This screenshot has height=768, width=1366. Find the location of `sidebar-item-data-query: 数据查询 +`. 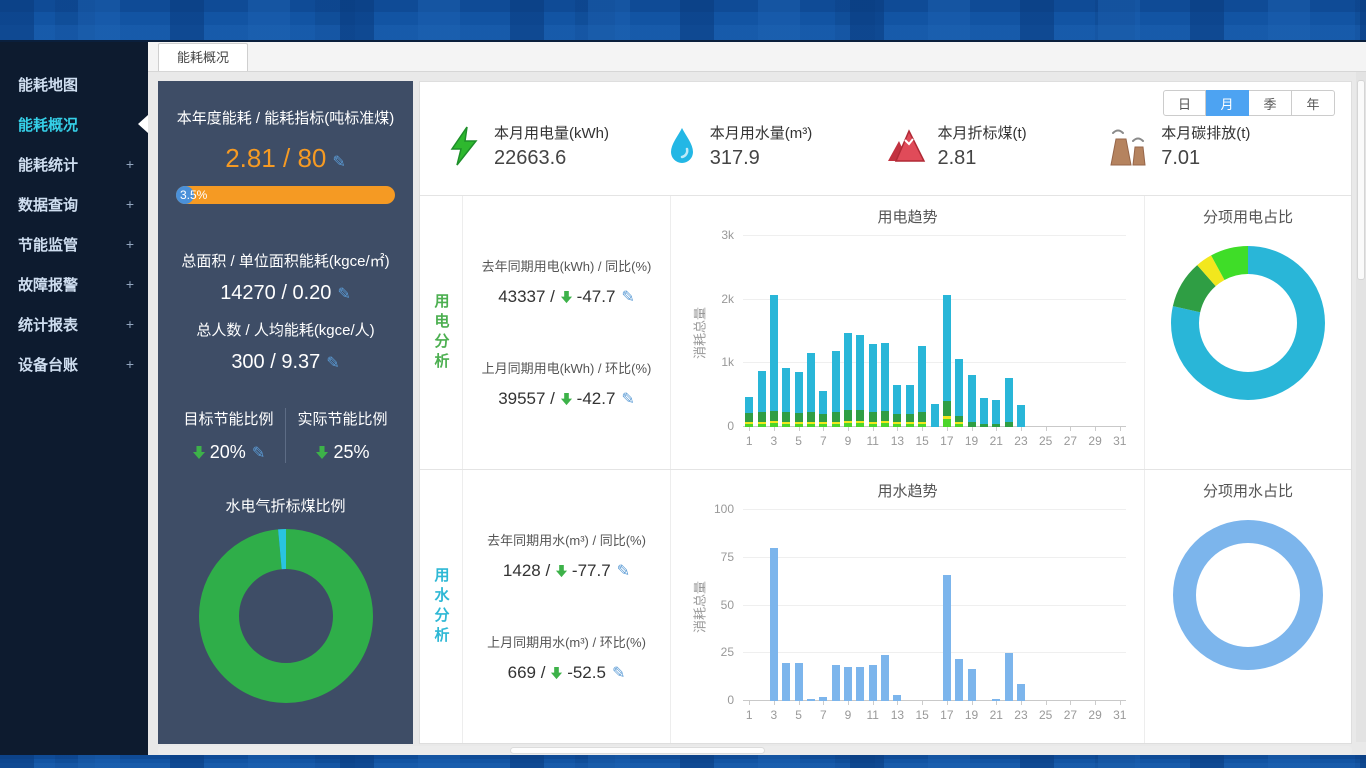

sidebar-item-data-query: 数据查询 + is located at coordinates (74, 204).